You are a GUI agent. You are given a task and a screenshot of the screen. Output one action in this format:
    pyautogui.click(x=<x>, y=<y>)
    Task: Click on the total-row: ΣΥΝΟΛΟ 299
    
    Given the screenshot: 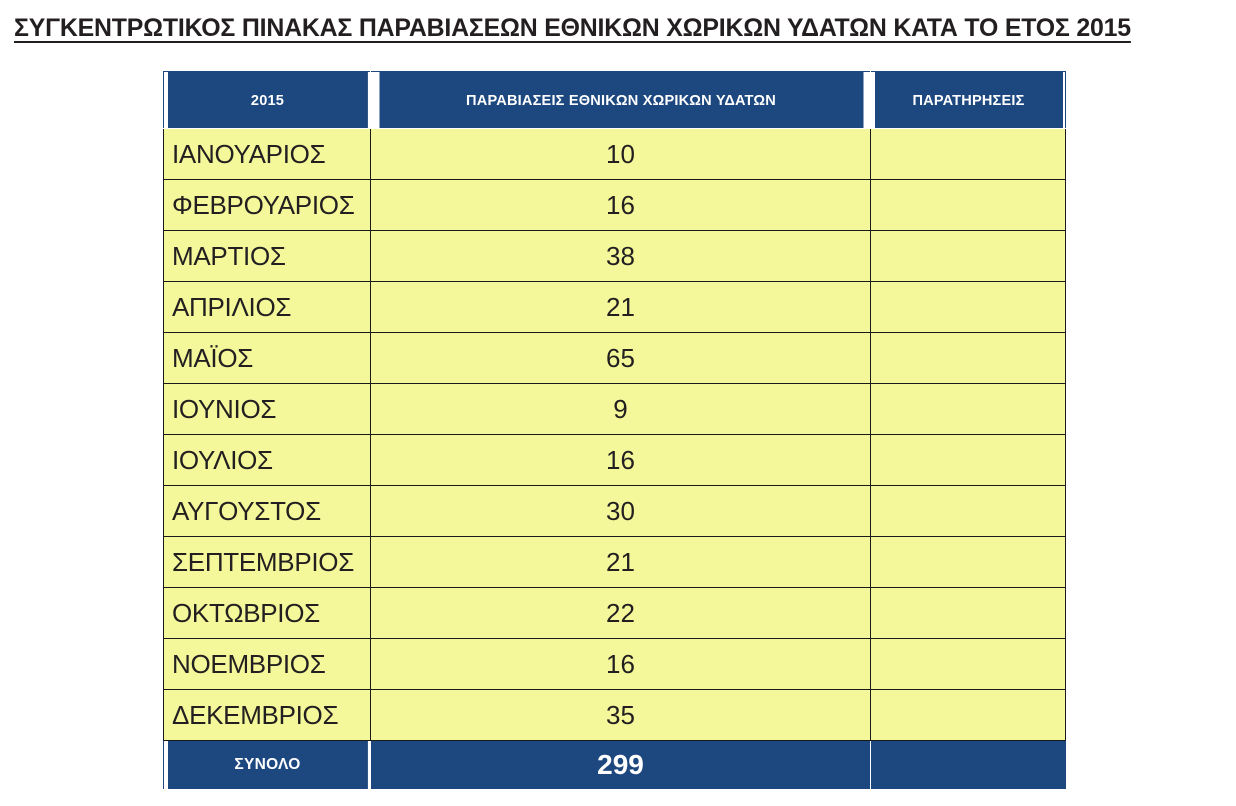 What is the action you would take?
    pyautogui.click(x=615, y=765)
    